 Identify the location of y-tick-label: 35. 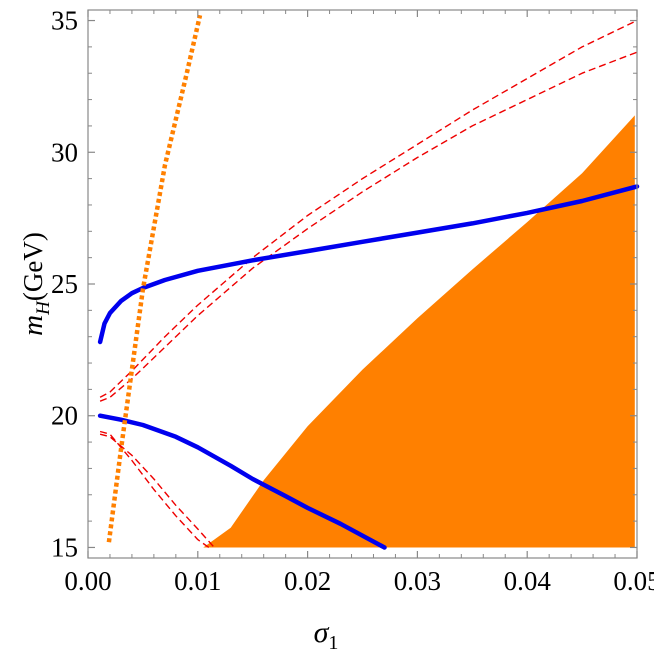
(64, 21).